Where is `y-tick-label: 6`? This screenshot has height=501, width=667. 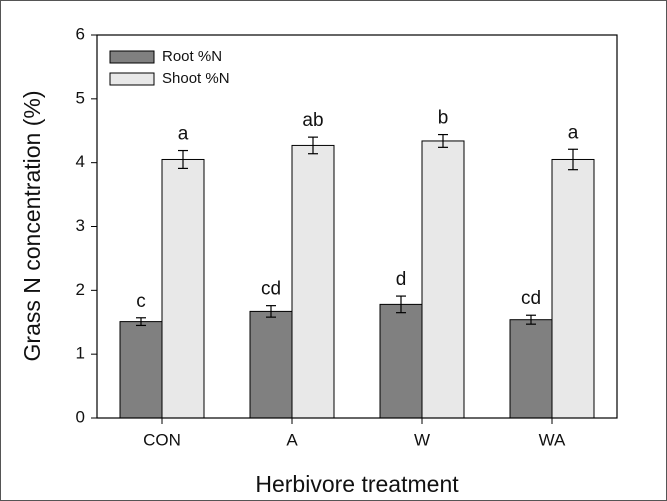 y-tick-label: 6 is located at coordinates (80, 33).